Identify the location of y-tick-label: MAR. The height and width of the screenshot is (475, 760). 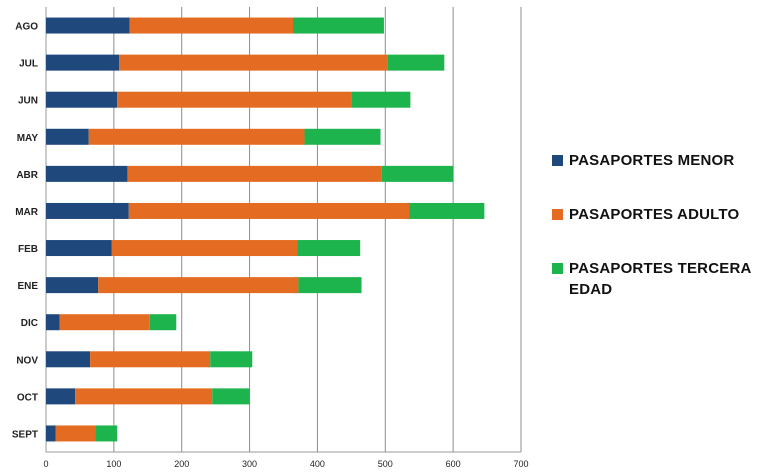
(27, 212).